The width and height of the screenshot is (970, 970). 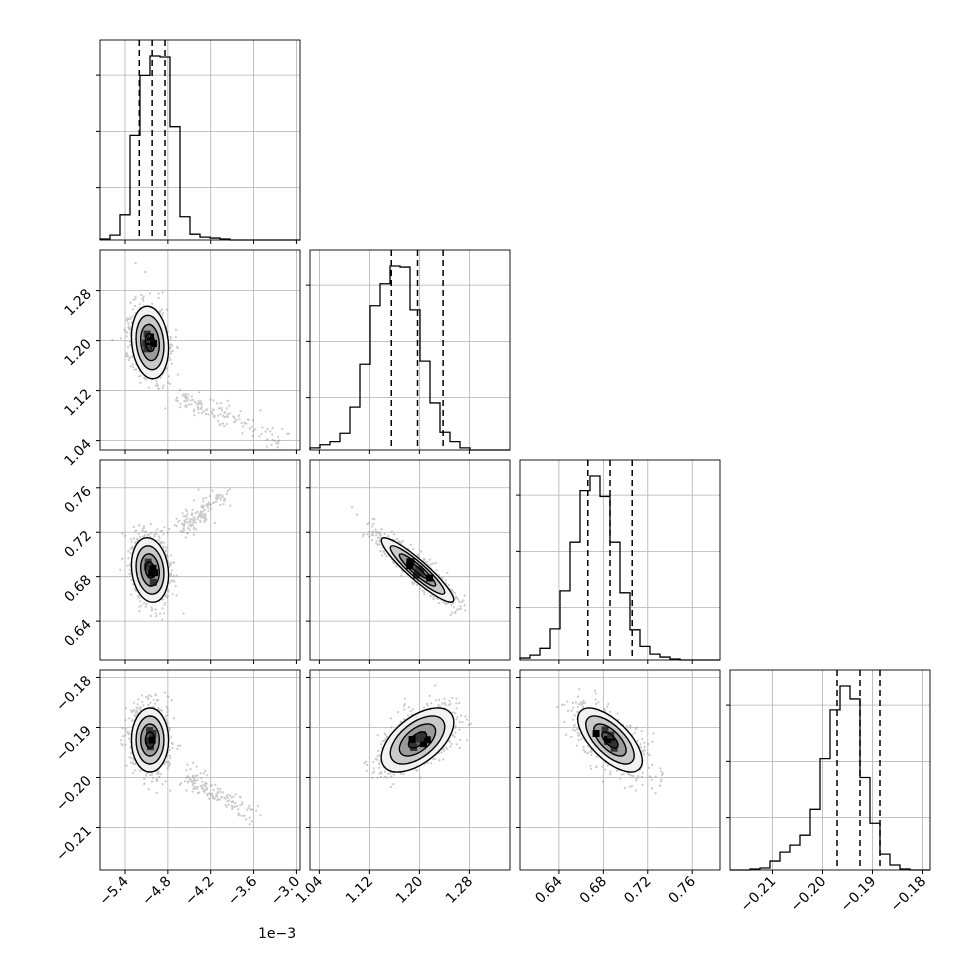 What do you see at coordinates (242, 890) in the screenshot?
I see `x-tick-label: −3.6` at bounding box center [242, 890].